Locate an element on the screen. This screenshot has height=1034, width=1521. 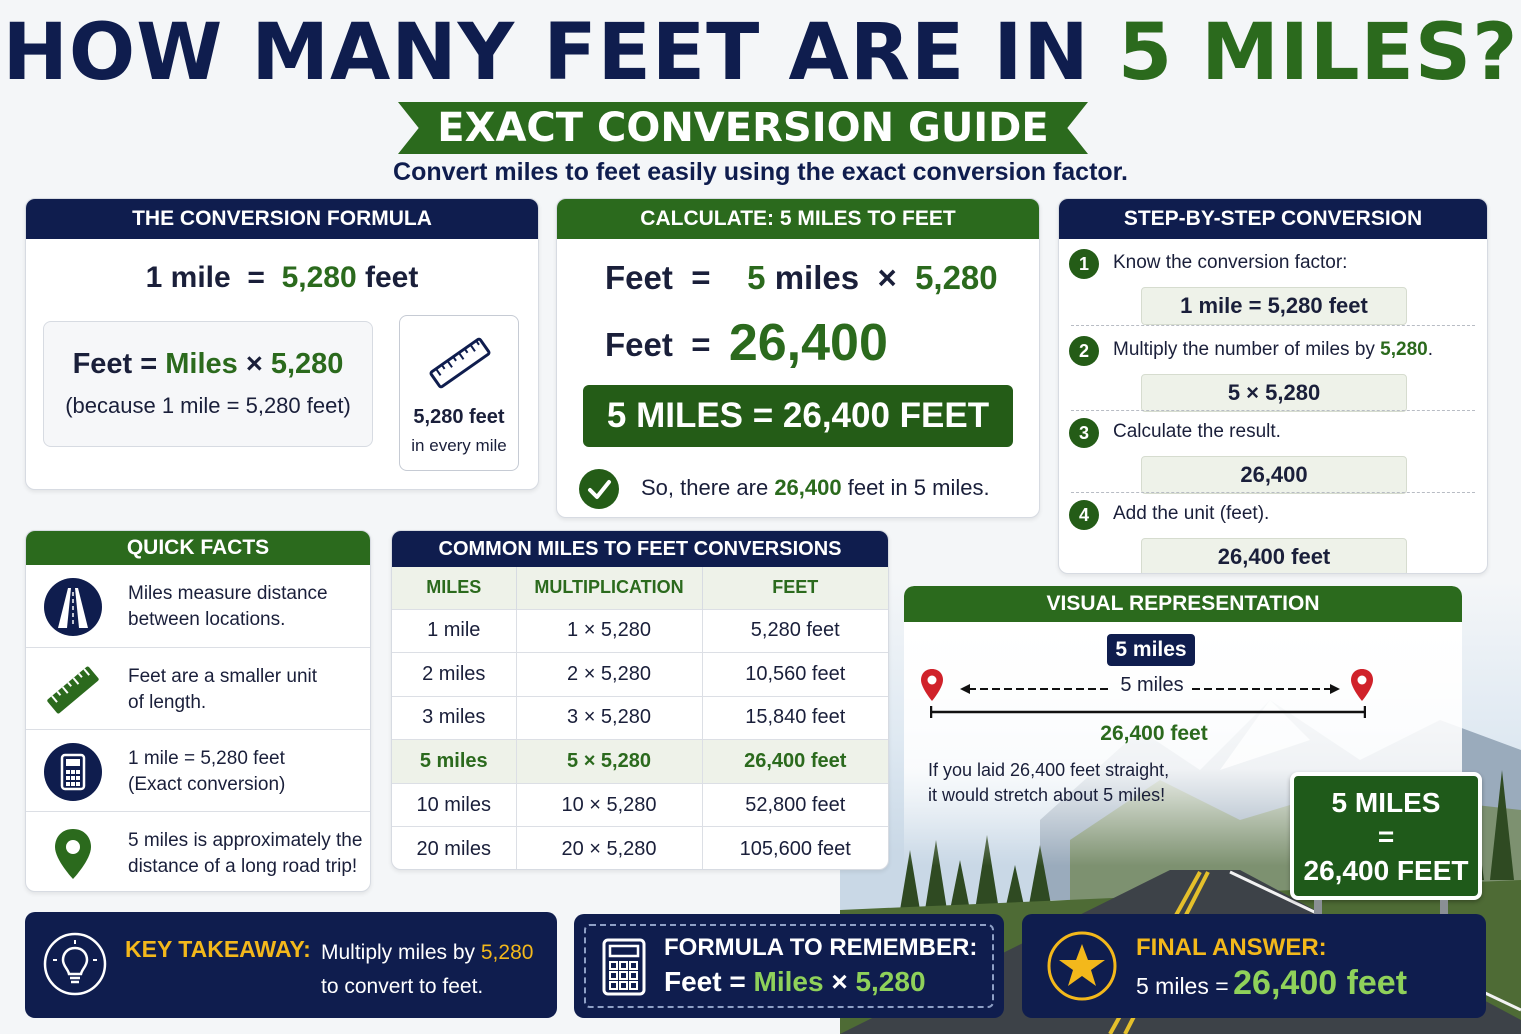
table-row: 2 miles 2 × 5,280 10,560 feet is located at coordinates (640, 674).